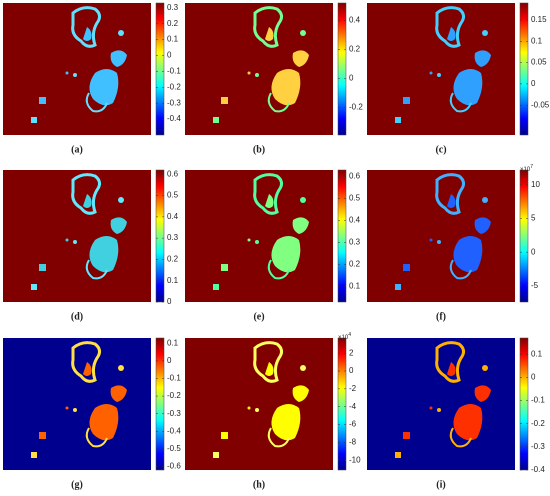  I want to click on panel-label: (c), so click(440, 149).